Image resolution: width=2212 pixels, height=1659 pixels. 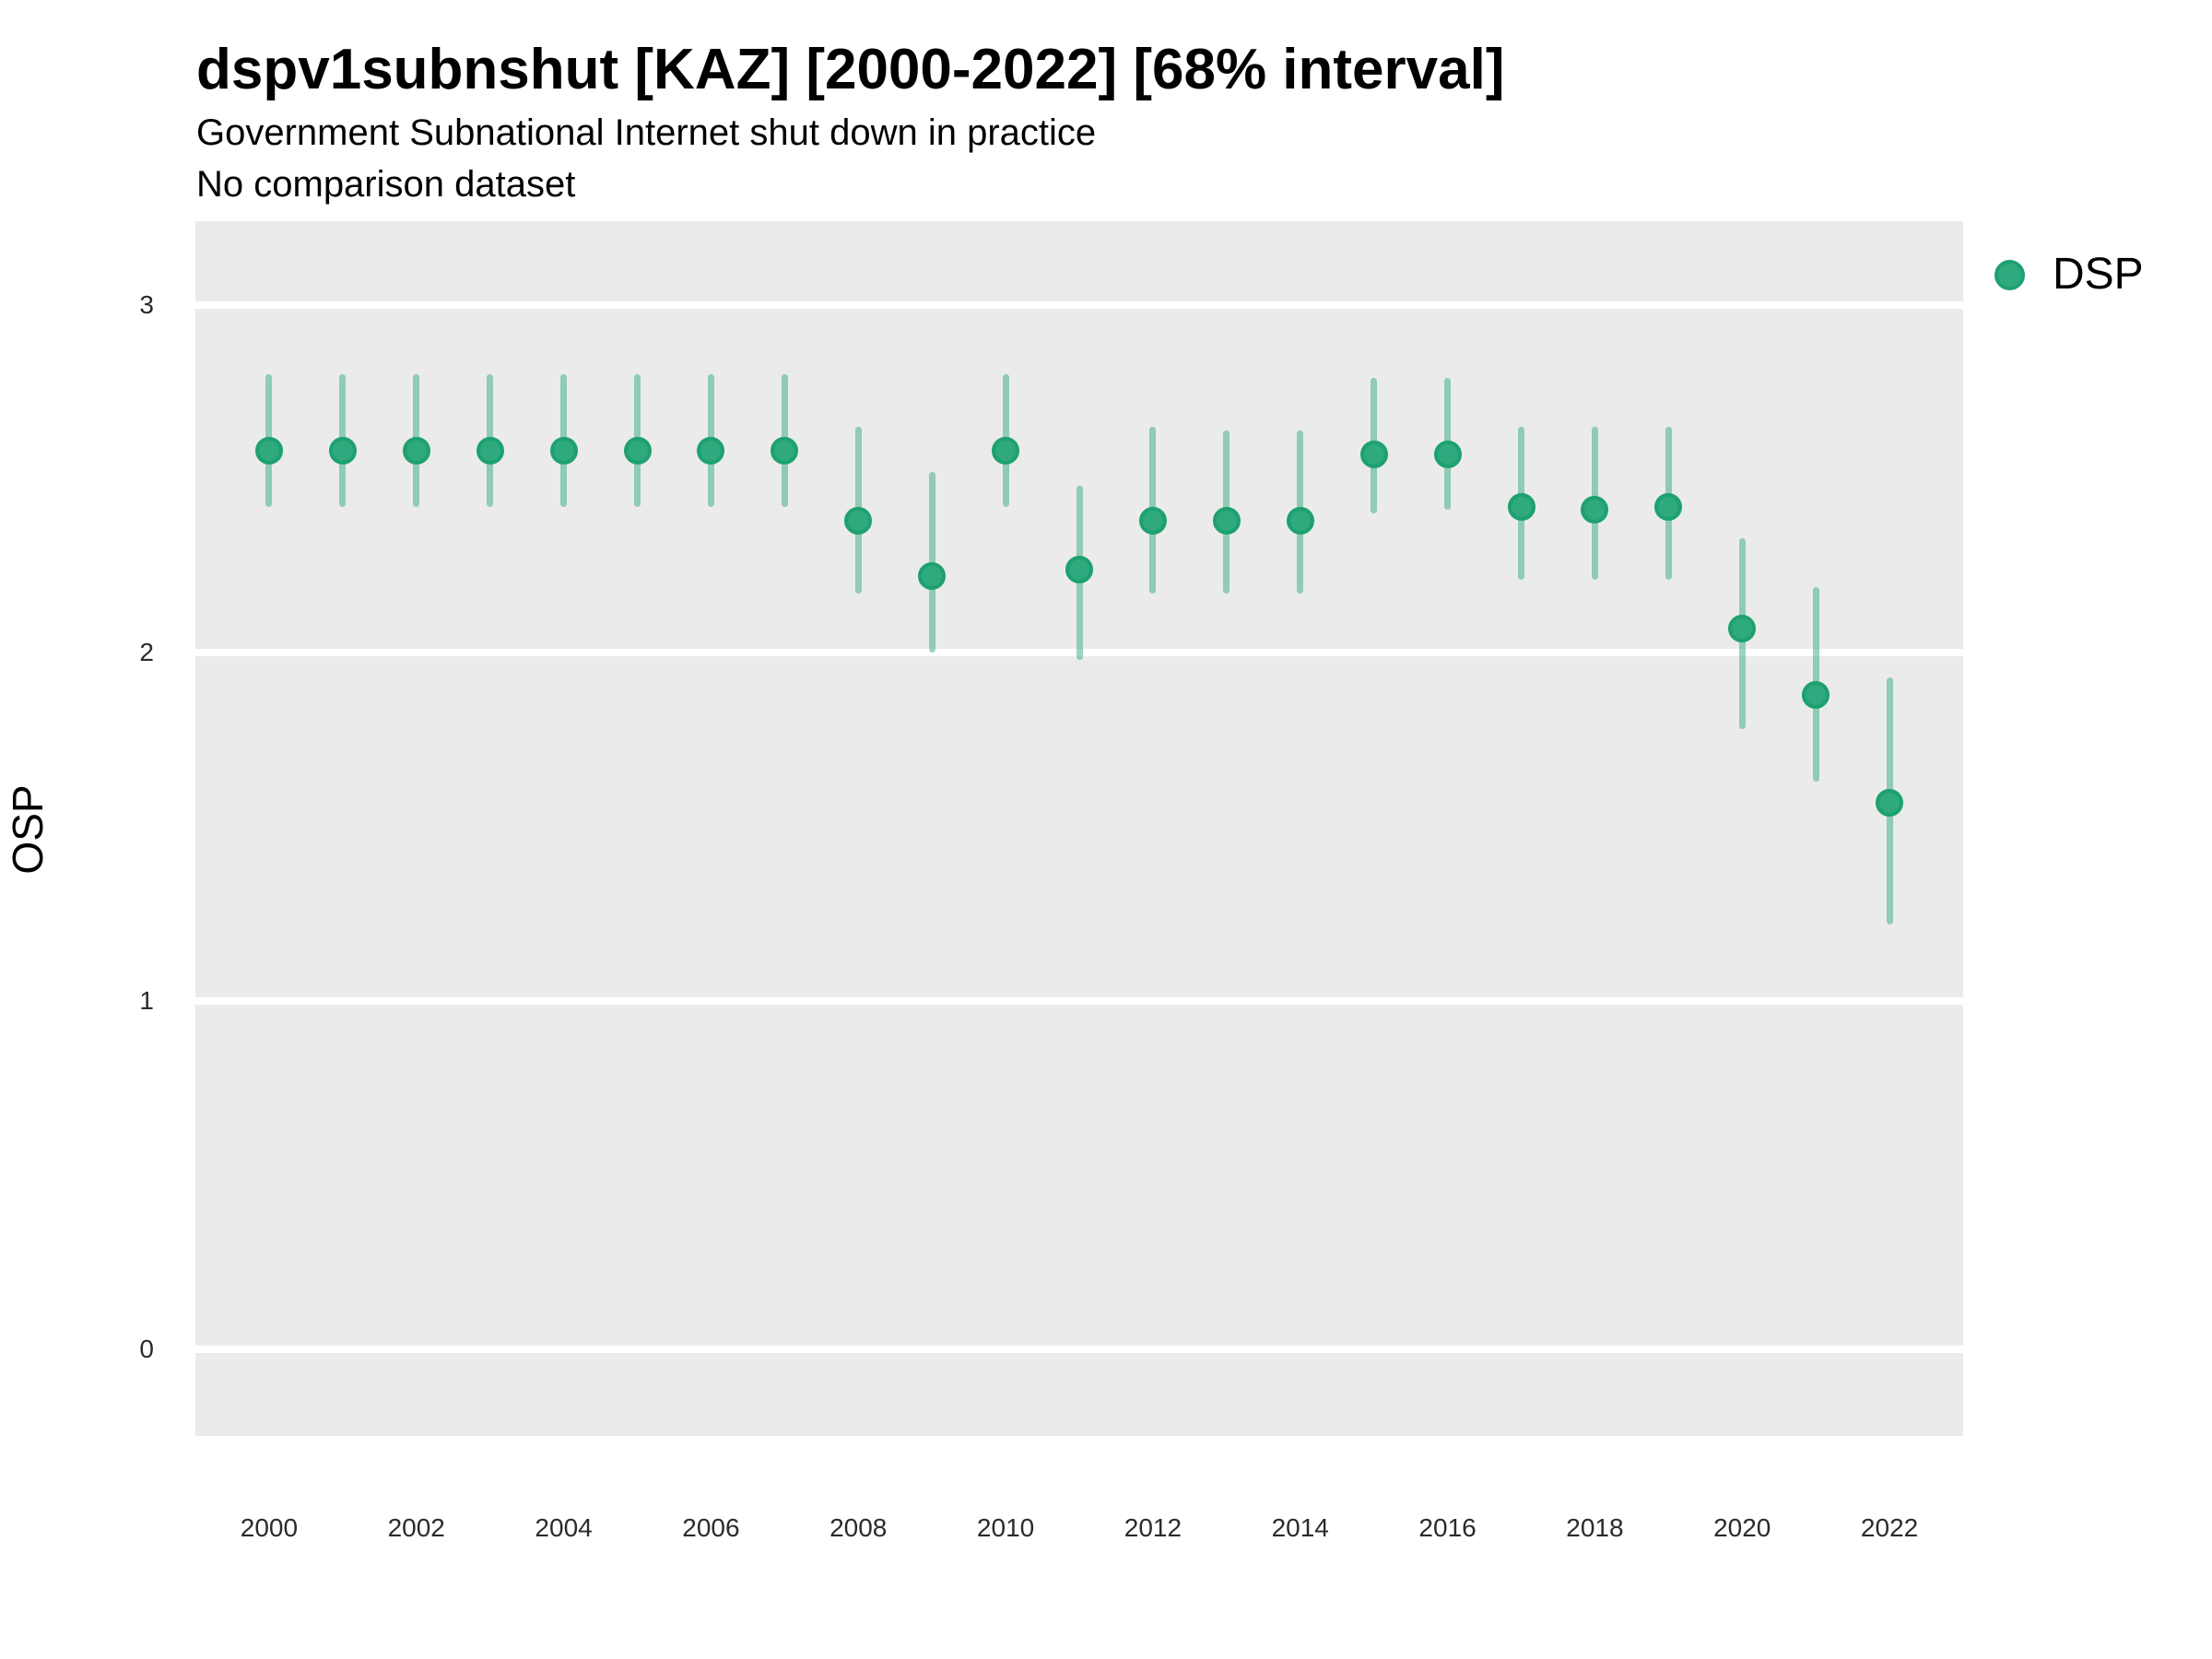 I want to click on legend-point-icon, so click(x=2009, y=274).